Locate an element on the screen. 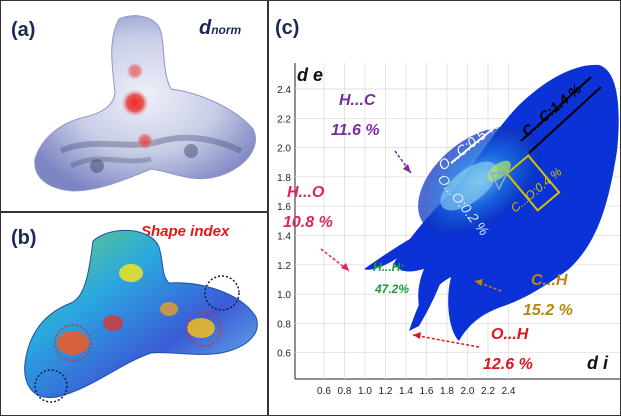 The width and height of the screenshot is (621, 416). ch-value: 15.2 % is located at coordinates (548, 310).